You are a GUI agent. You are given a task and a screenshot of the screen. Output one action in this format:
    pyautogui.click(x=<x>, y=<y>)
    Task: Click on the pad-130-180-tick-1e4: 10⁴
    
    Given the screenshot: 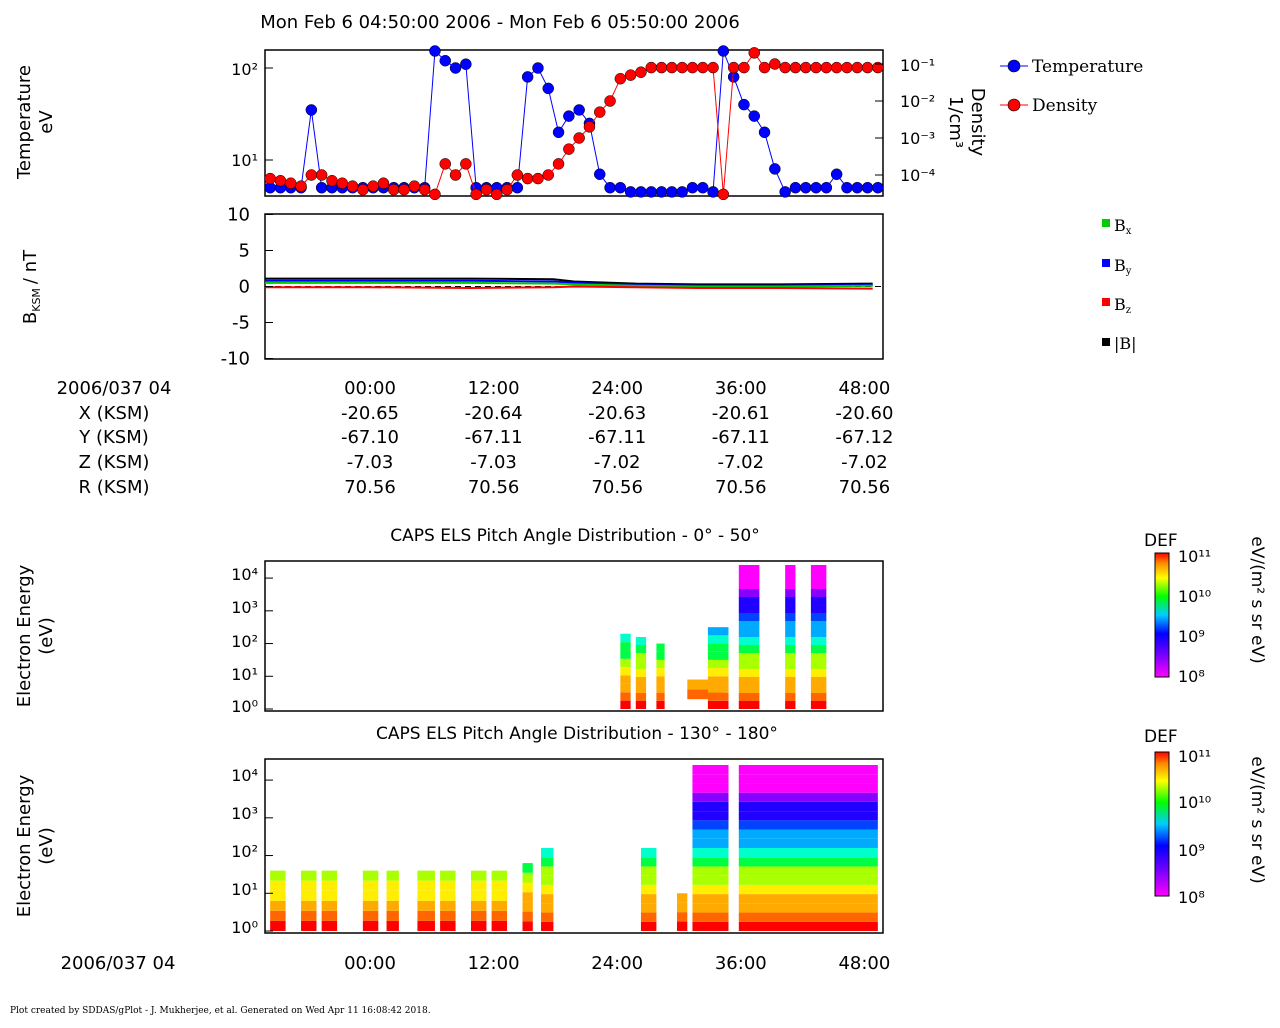 What is the action you would take?
    pyautogui.click(x=244, y=775)
    